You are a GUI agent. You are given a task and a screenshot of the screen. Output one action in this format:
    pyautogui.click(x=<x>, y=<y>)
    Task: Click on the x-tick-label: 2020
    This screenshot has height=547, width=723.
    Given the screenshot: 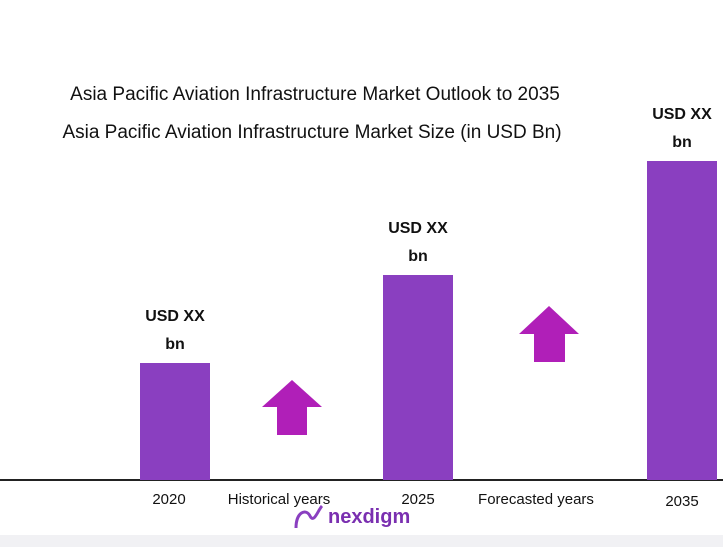 What is the action you would take?
    pyautogui.click(x=169, y=499)
    